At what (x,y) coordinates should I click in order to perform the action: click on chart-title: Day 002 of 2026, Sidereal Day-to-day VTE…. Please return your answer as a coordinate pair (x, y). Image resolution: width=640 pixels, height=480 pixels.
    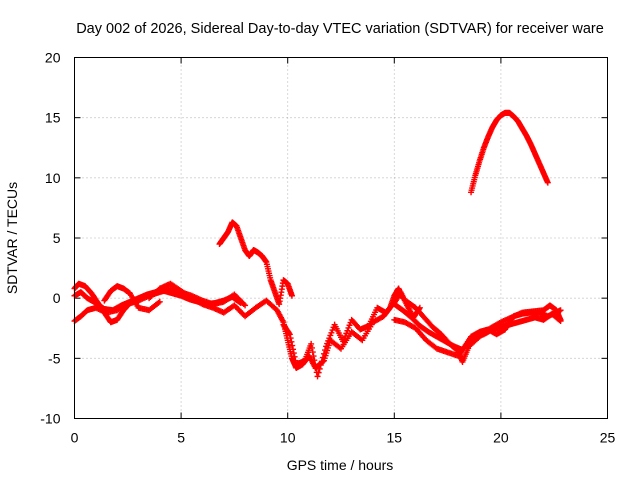
    Looking at the image, I should click on (340, 29).